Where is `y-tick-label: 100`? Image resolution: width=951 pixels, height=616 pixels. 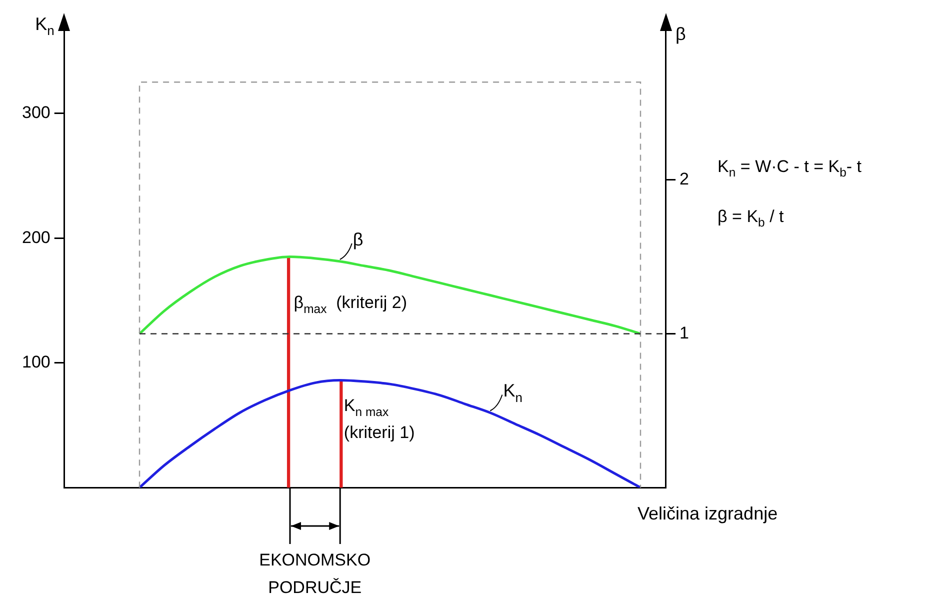 y-tick-label: 100 is located at coordinates (36, 362).